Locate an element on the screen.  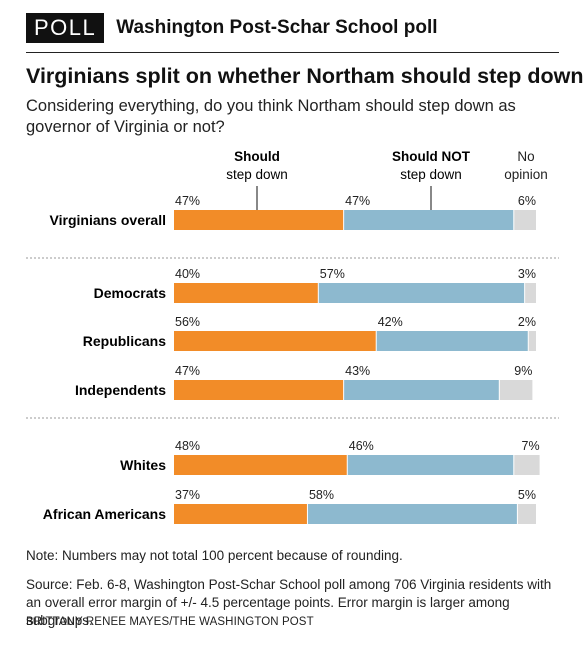
value-label-should-not: 57% is located at coordinates (332, 274).